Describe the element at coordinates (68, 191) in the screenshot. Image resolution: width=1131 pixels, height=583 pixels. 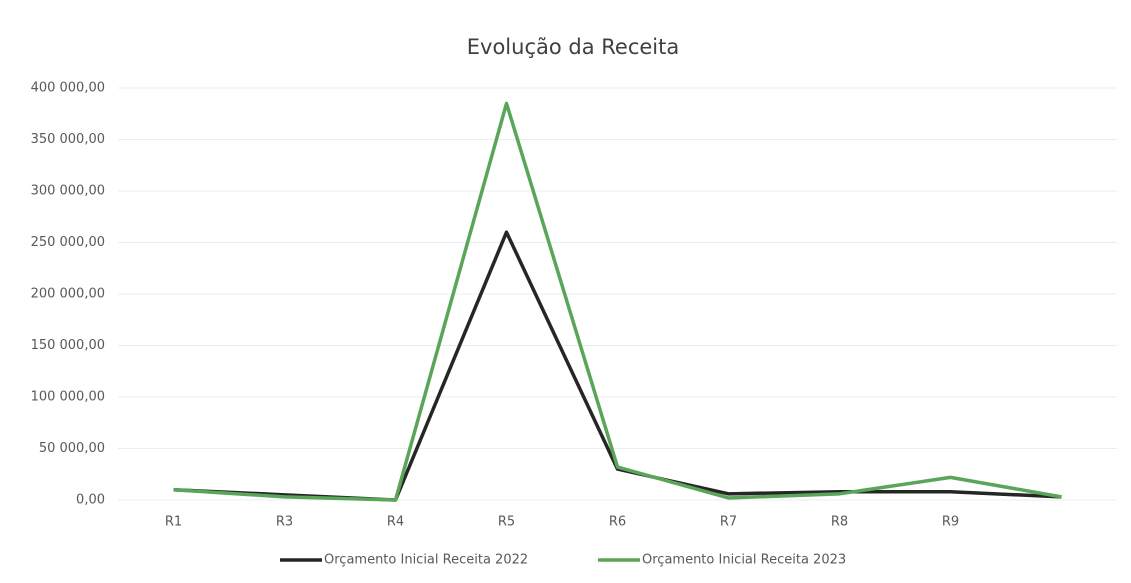
I see `y-tick-label: 300 000,00` at that location.